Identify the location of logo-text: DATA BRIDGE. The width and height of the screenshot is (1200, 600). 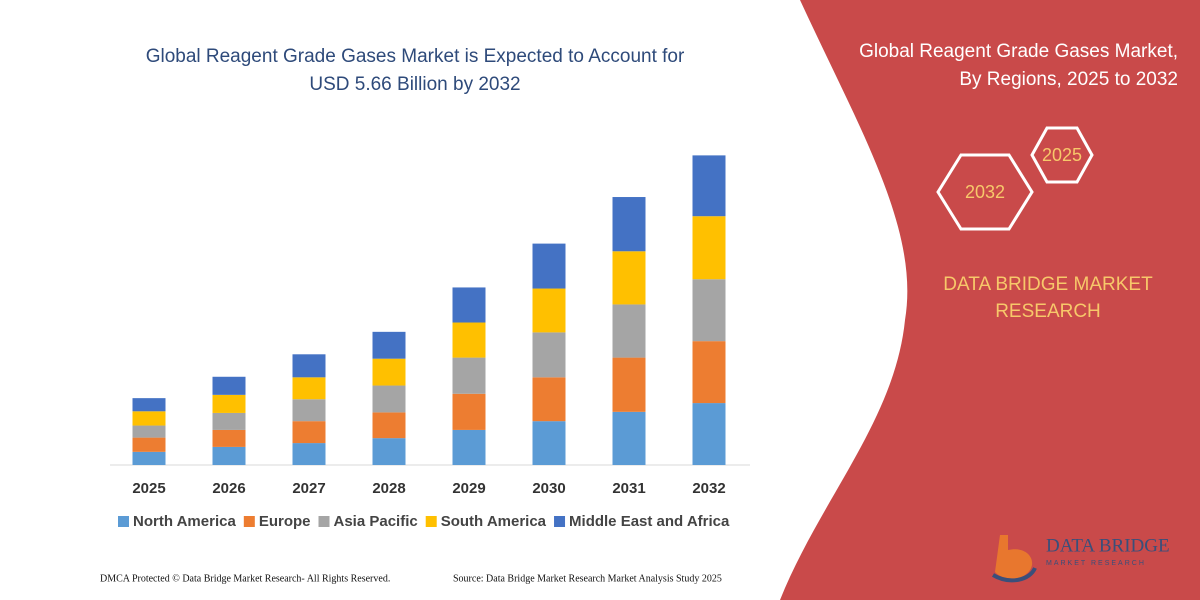
(1108, 545).